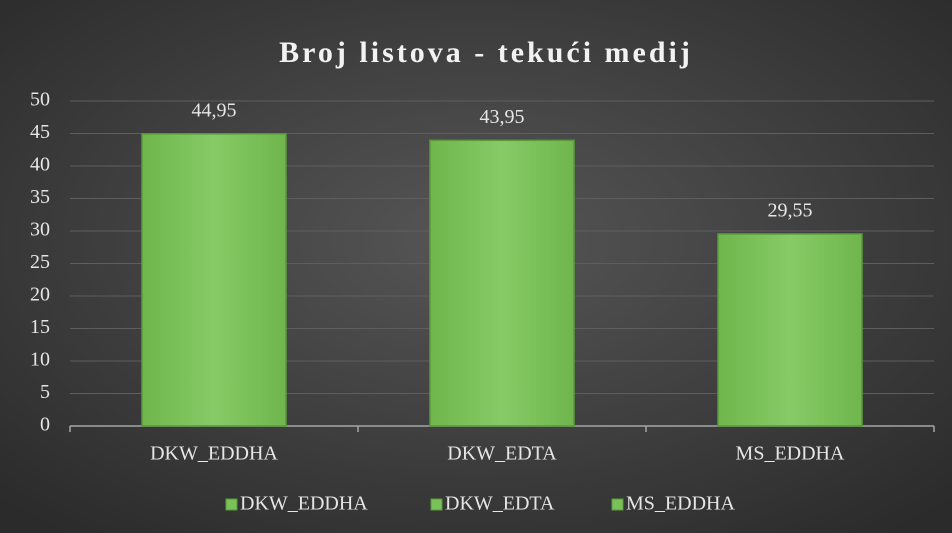 The height and width of the screenshot is (533, 952). What do you see at coordinates (40, 165) in the screenshot?
I see `y-tick-label: 40` at bounding box center [40, 165].